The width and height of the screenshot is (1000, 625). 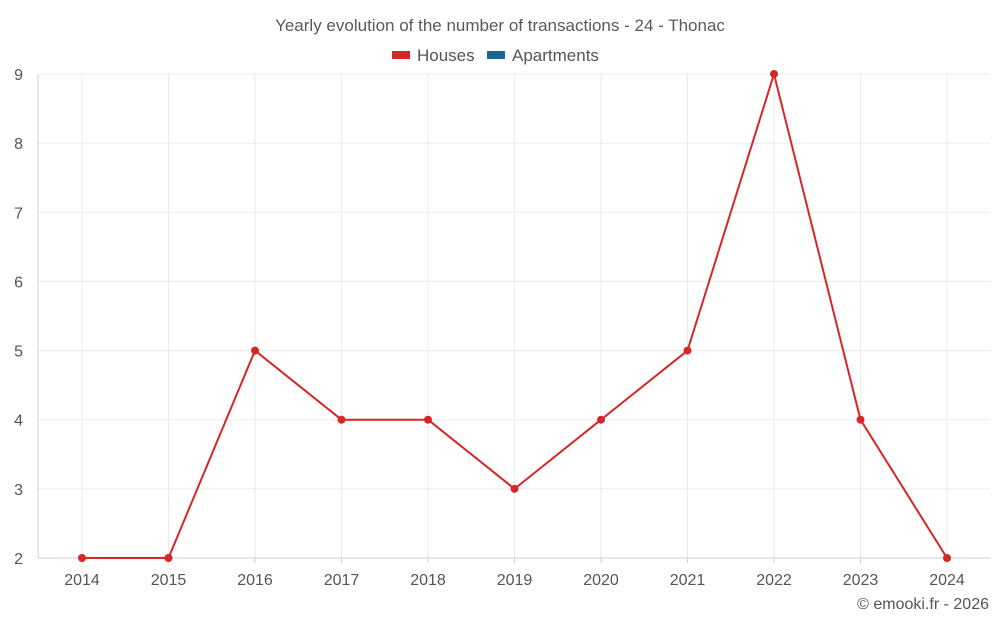 What do you see at coordinates (18, 317) in the screenshot?
I see `y-axis-ticks: 2 3 4 5 6 7 8 9` at bounding box center [18, 317].